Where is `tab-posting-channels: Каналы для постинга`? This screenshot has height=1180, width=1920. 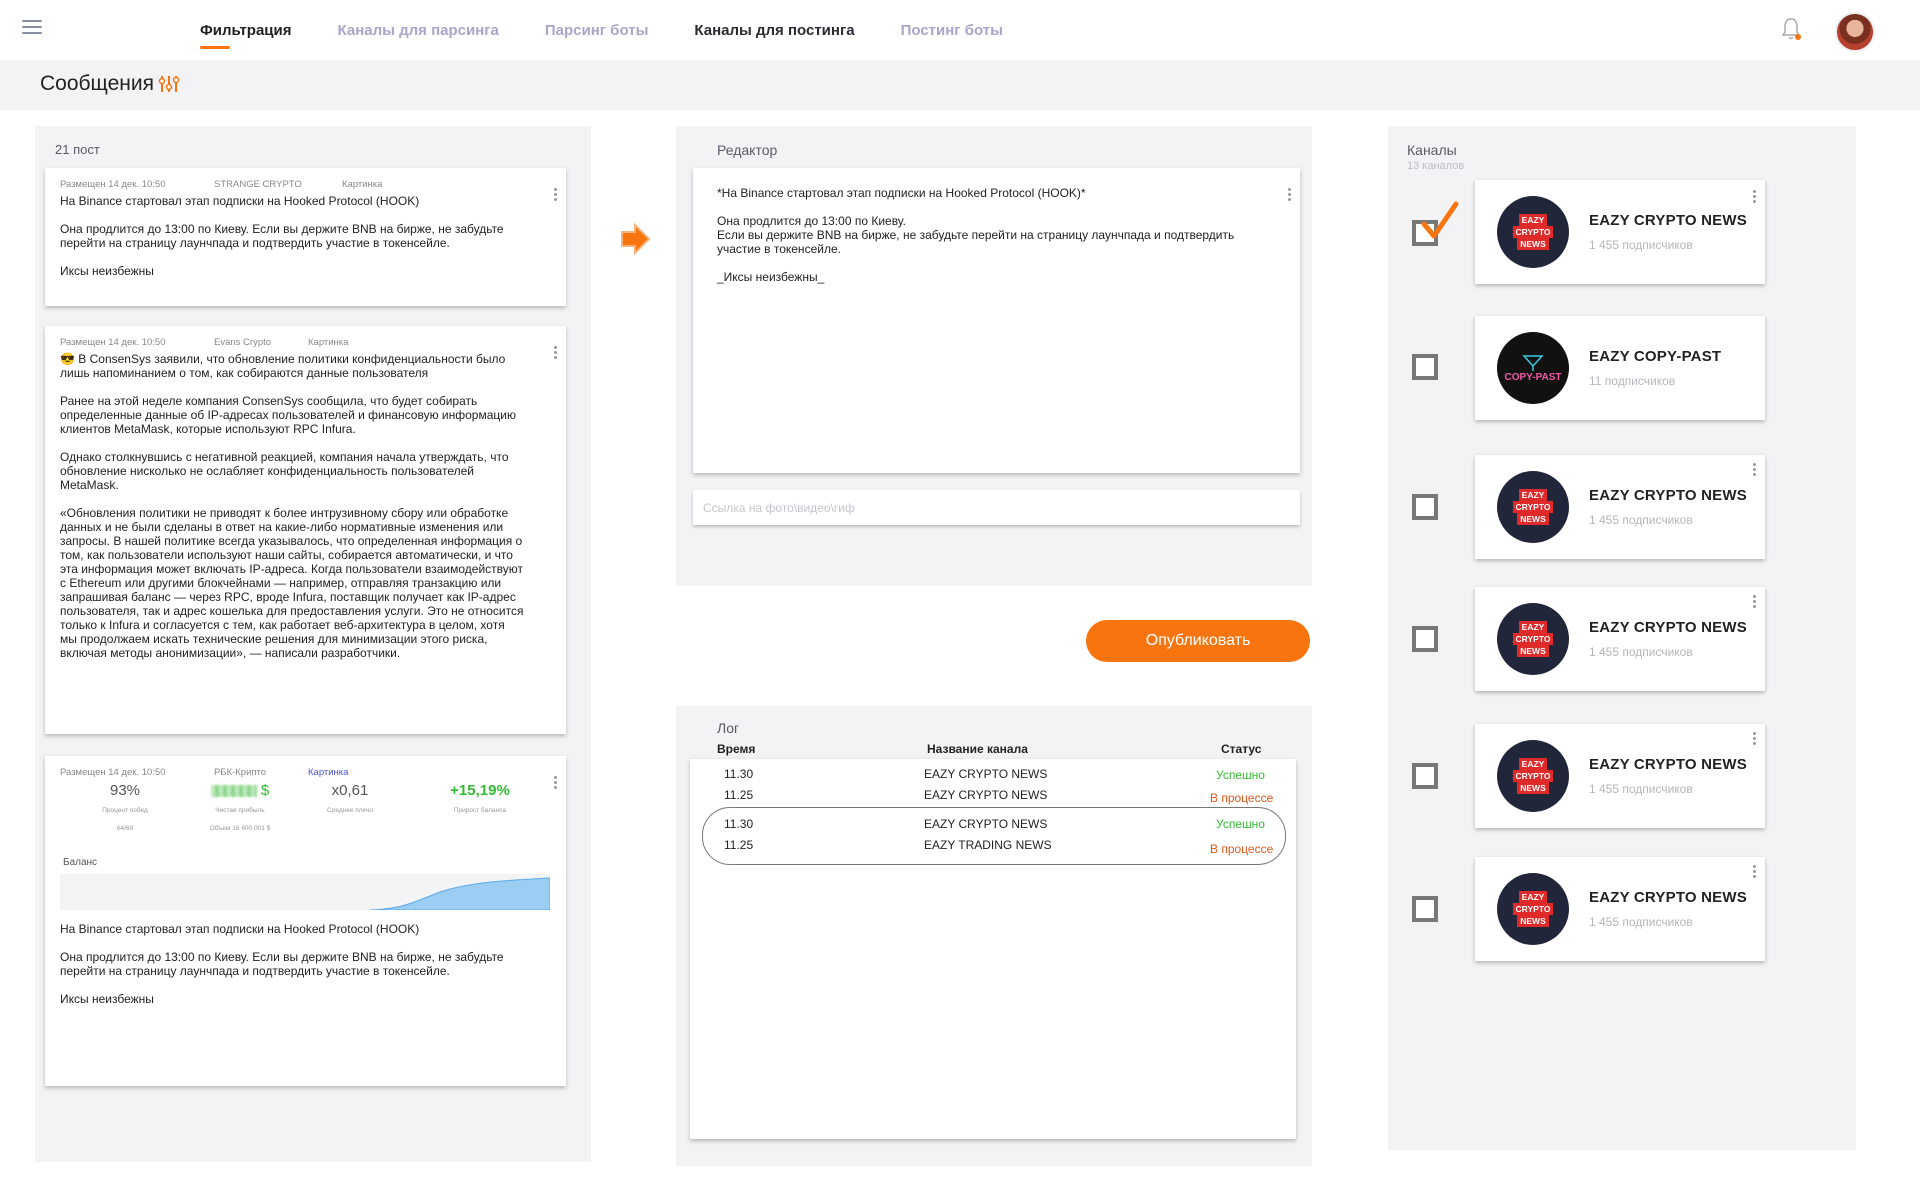 tab-posting-channels: Каналы для постинга is located at coordinates (774, 30).